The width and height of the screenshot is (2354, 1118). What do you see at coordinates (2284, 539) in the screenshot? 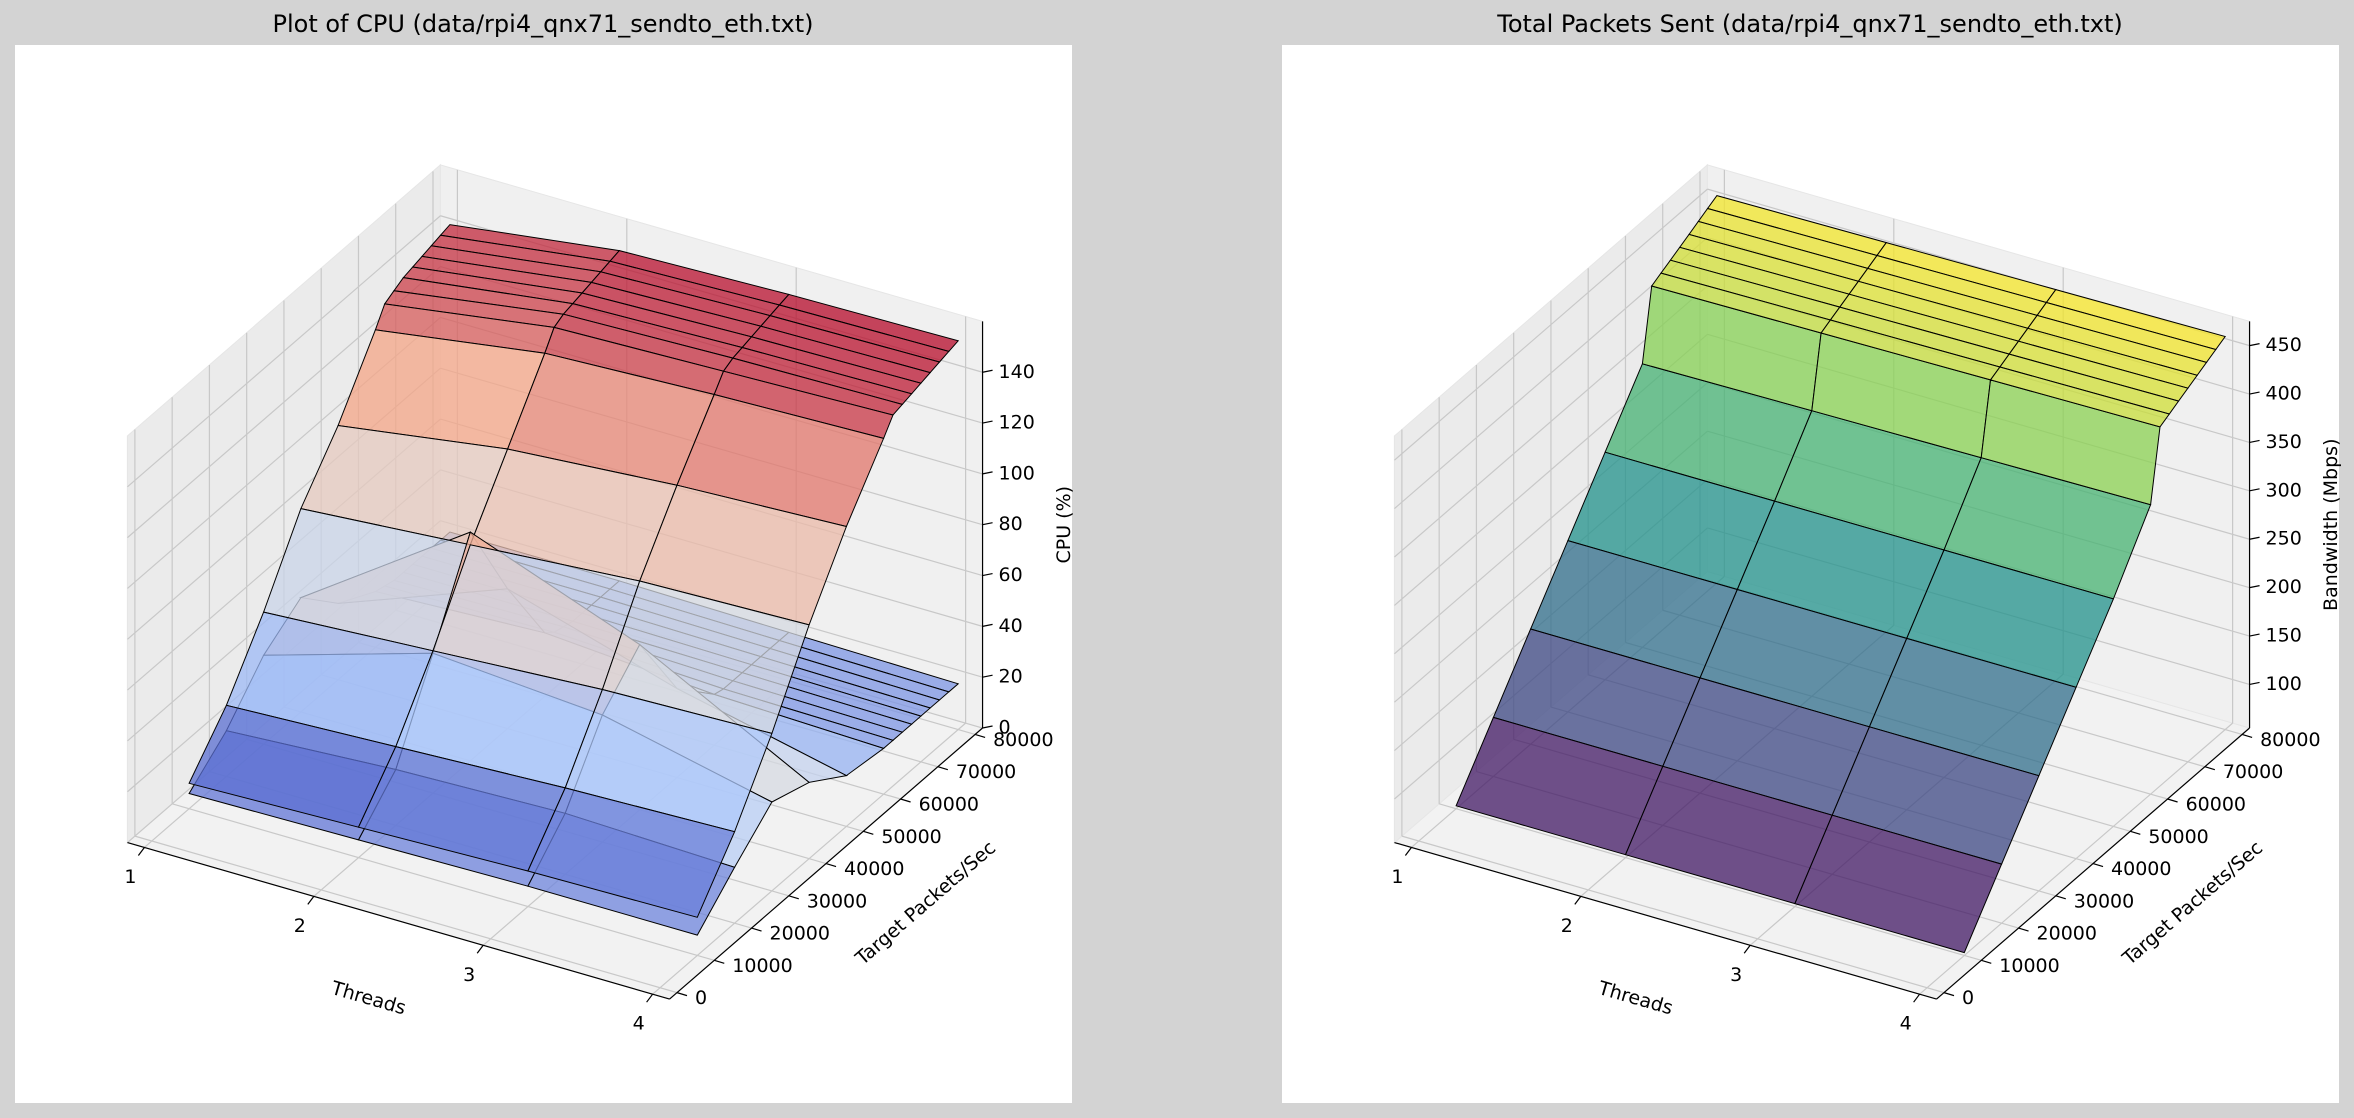
I see `z-tick-label: 250` at bounding box center [2284, 539].